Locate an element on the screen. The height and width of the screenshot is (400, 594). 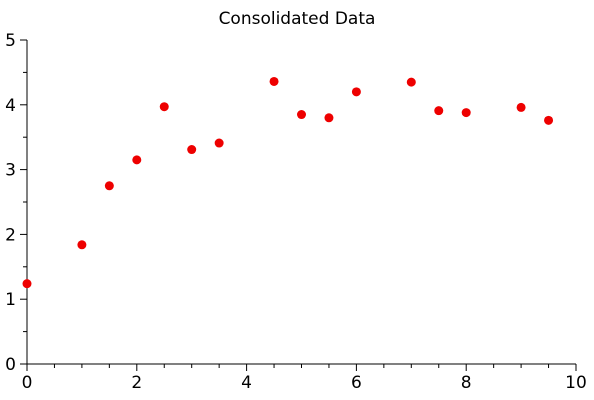
x-tick-label: 8 is located at coordinates (466, 383).